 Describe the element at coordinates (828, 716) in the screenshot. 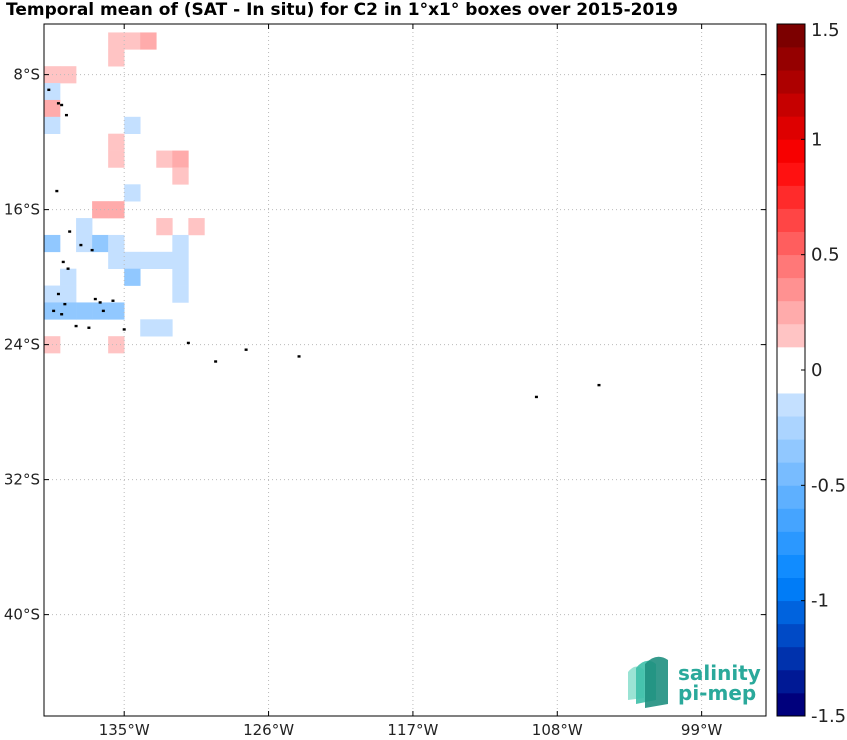

I see `colorbar-tick-label: -1.5` at that location.